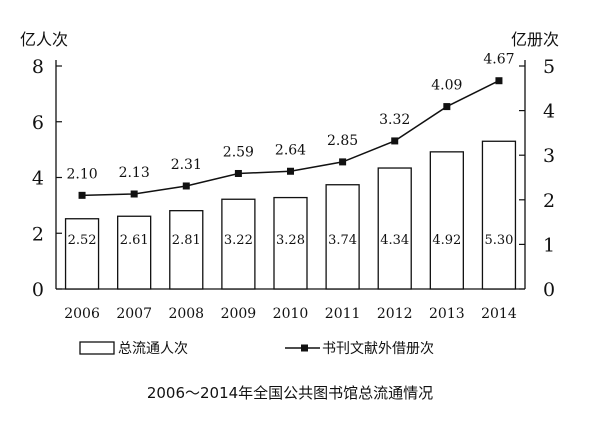  Describe the element at coordinates (394, 240) in the screenshot. I see `bar-value-label: 4.34` at that location.